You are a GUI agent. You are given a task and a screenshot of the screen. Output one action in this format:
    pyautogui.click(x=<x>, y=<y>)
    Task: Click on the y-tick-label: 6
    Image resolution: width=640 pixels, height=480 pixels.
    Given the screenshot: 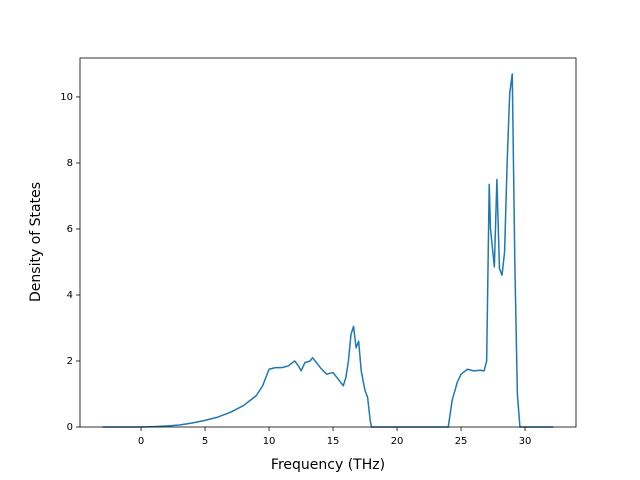 What is the action you would take?
    pyautogui.click(x=70, y=229)
    